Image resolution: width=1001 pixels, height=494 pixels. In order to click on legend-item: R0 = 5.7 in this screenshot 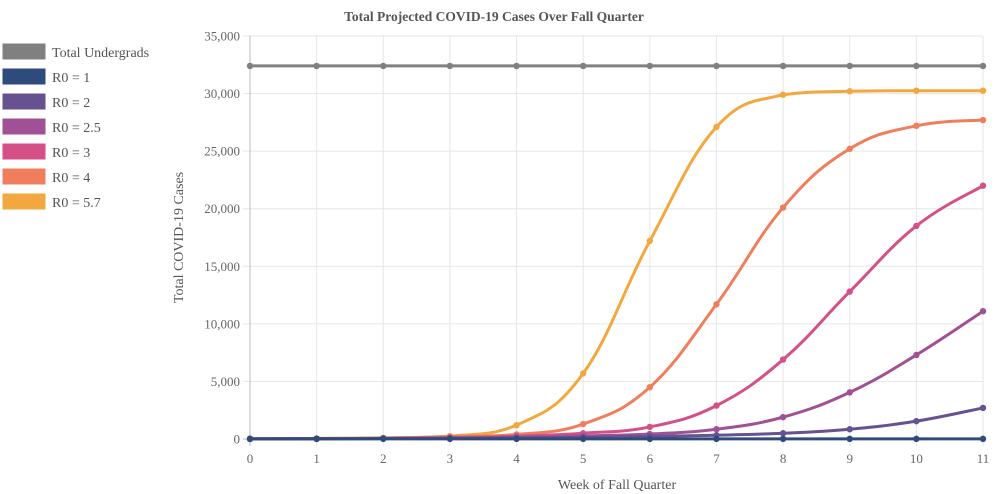, I will do `click(51, 202)`.